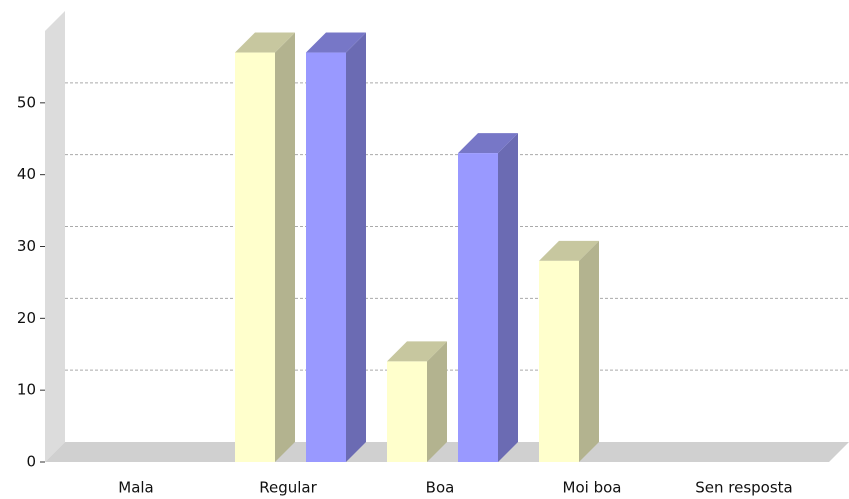 The width and height of the screenshot is (849, 499). I want to click on x-tick-label: Regular, so click(288, 488).